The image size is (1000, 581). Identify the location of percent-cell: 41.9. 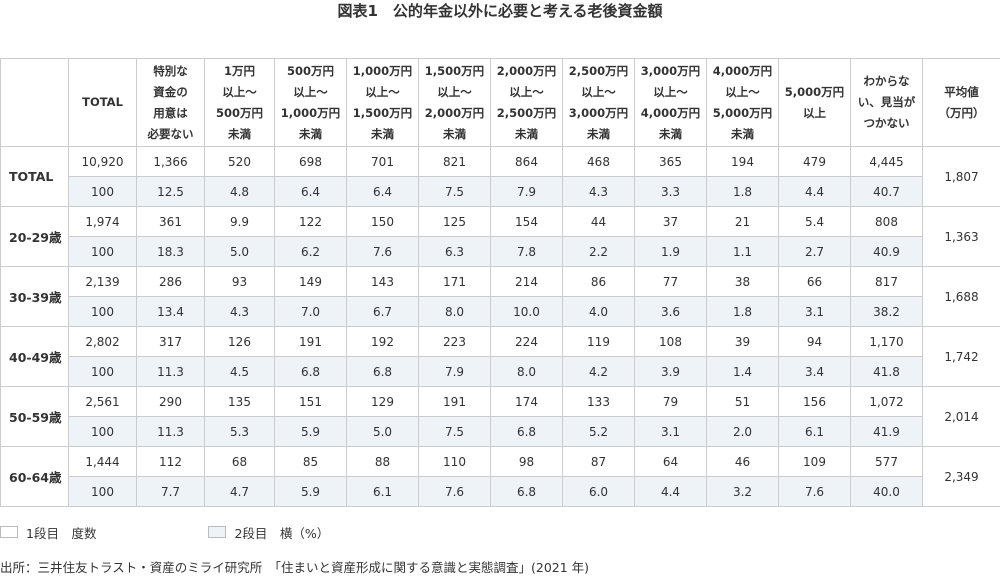
(886, 431).